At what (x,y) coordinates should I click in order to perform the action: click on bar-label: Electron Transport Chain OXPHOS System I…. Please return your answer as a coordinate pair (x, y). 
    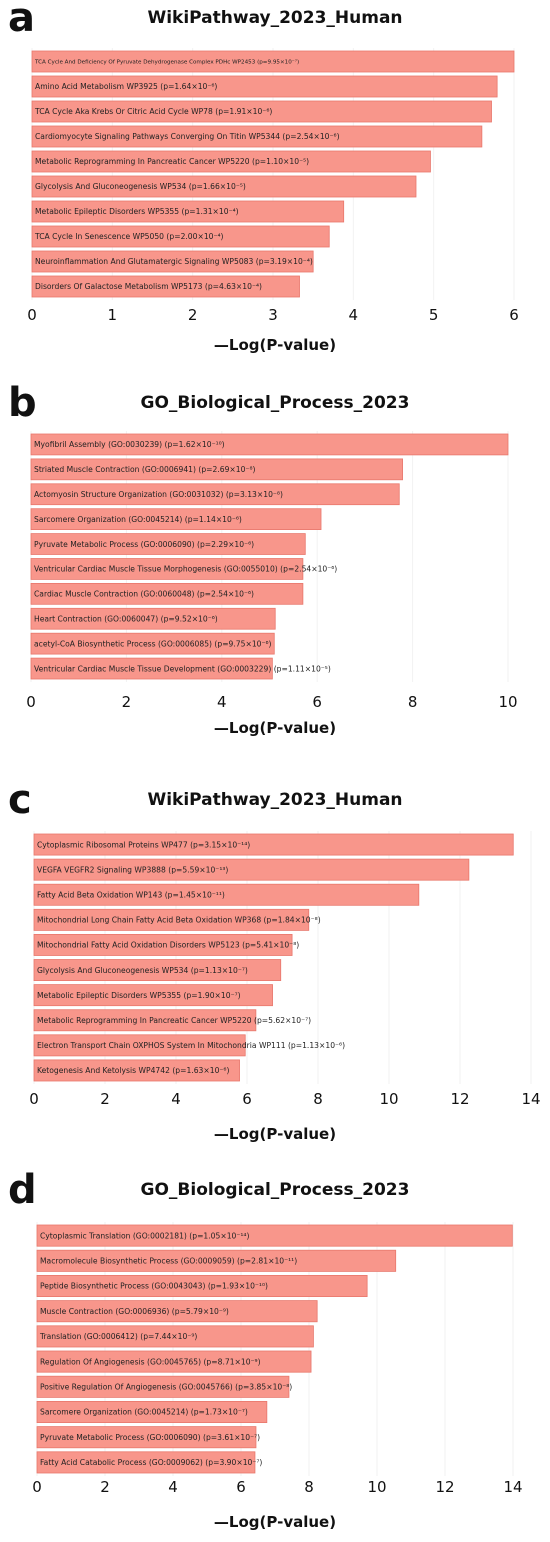
    Looking at the image, I should click on (191, 1045).